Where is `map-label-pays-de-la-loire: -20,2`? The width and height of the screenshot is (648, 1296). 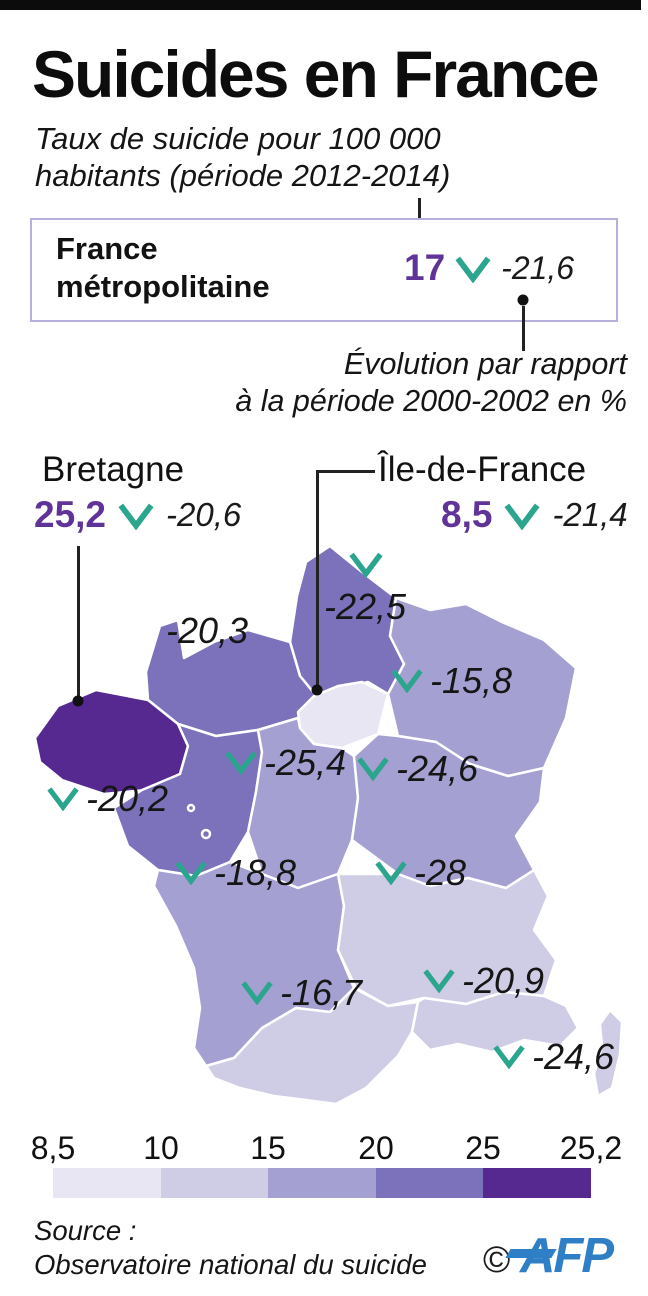 map-label-pays-de-la-loire: -20,2 is located at coordinates (107, 799).